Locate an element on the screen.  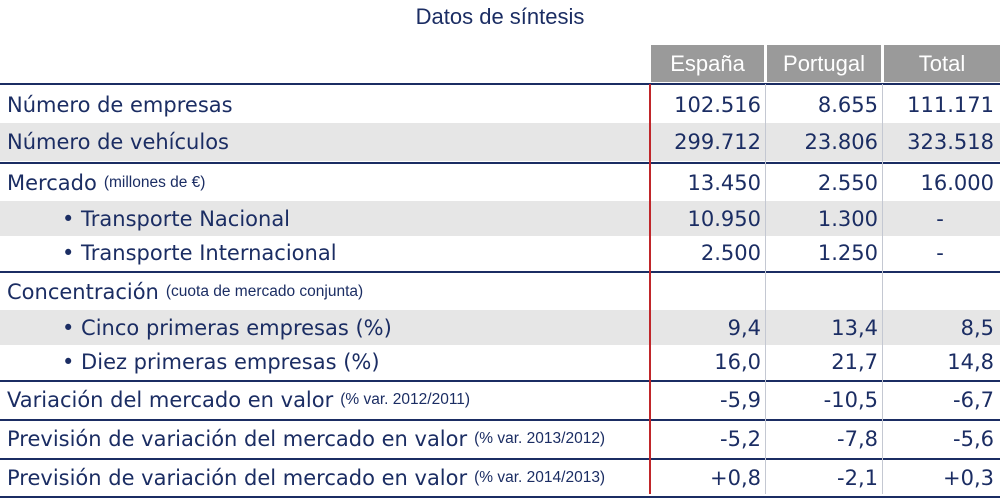
column-header-portugal: Portugal is located at coordinates (824, 63).